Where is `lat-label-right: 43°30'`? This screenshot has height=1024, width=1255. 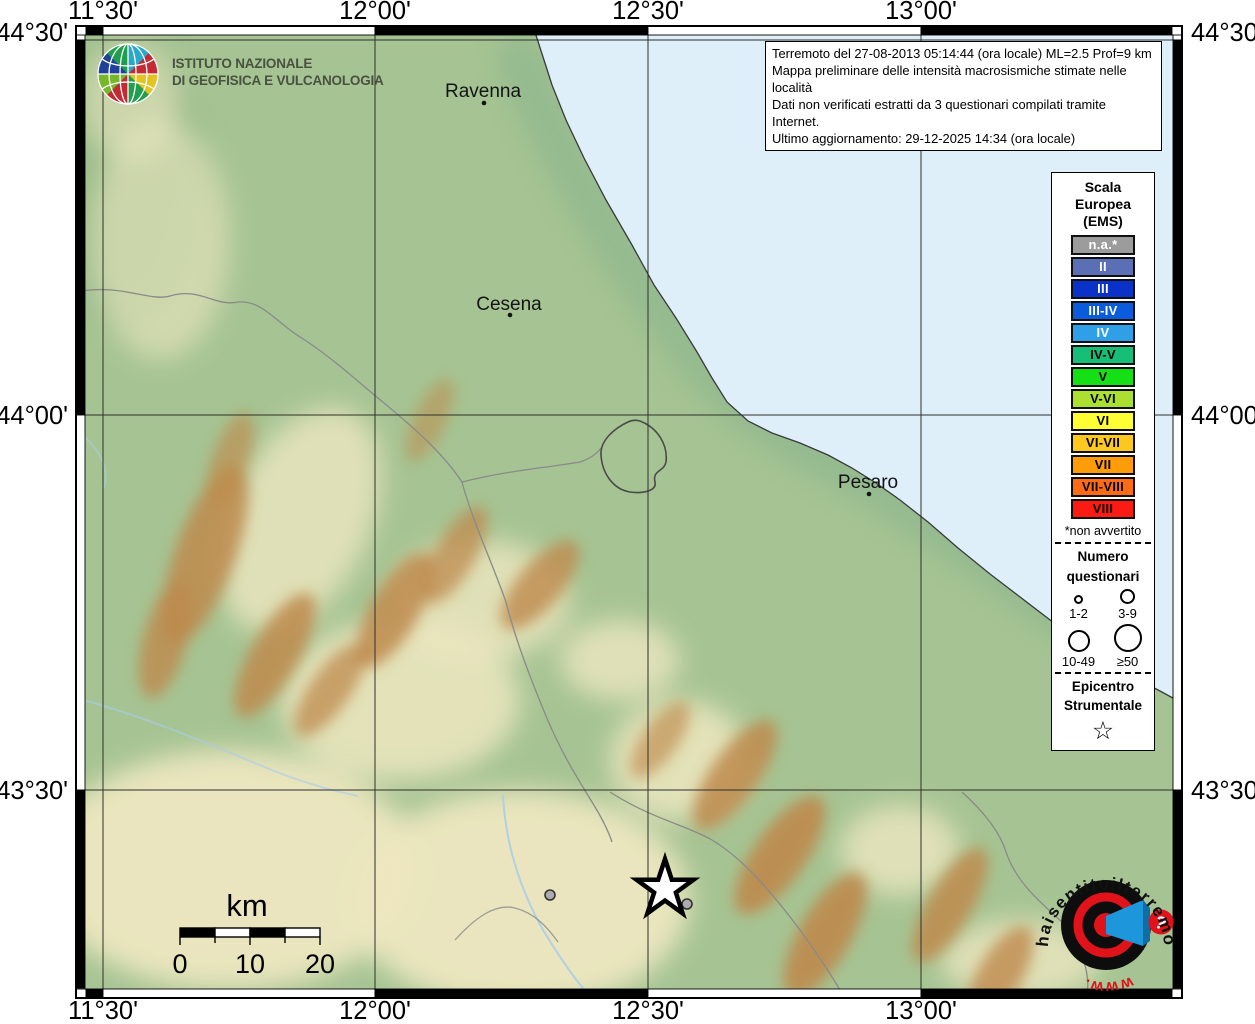
lat-label-right: 43°30' is located at coordinates (1223, 791).